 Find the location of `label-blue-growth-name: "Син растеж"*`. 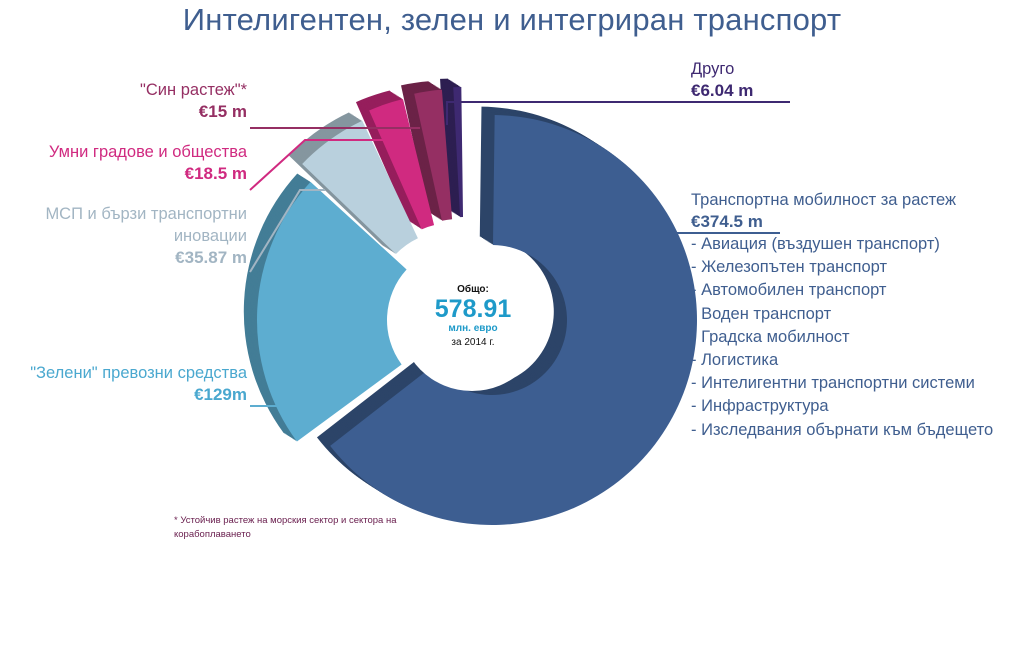

label-blue-growth-name: "Син растеж"* is located at coordinates (193, 90).